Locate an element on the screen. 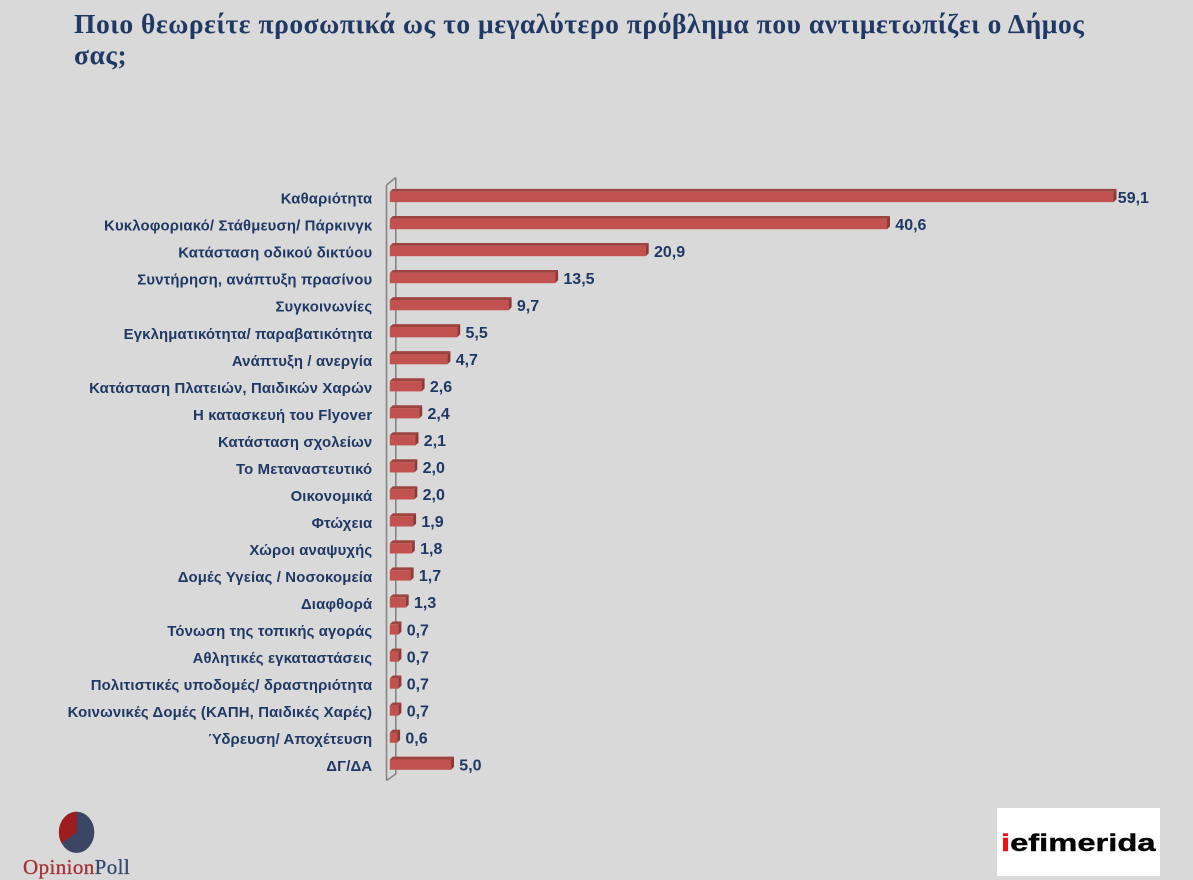 The image size is (1193, 880). svg-text: 1,7 is located at coordinates (430, 576).